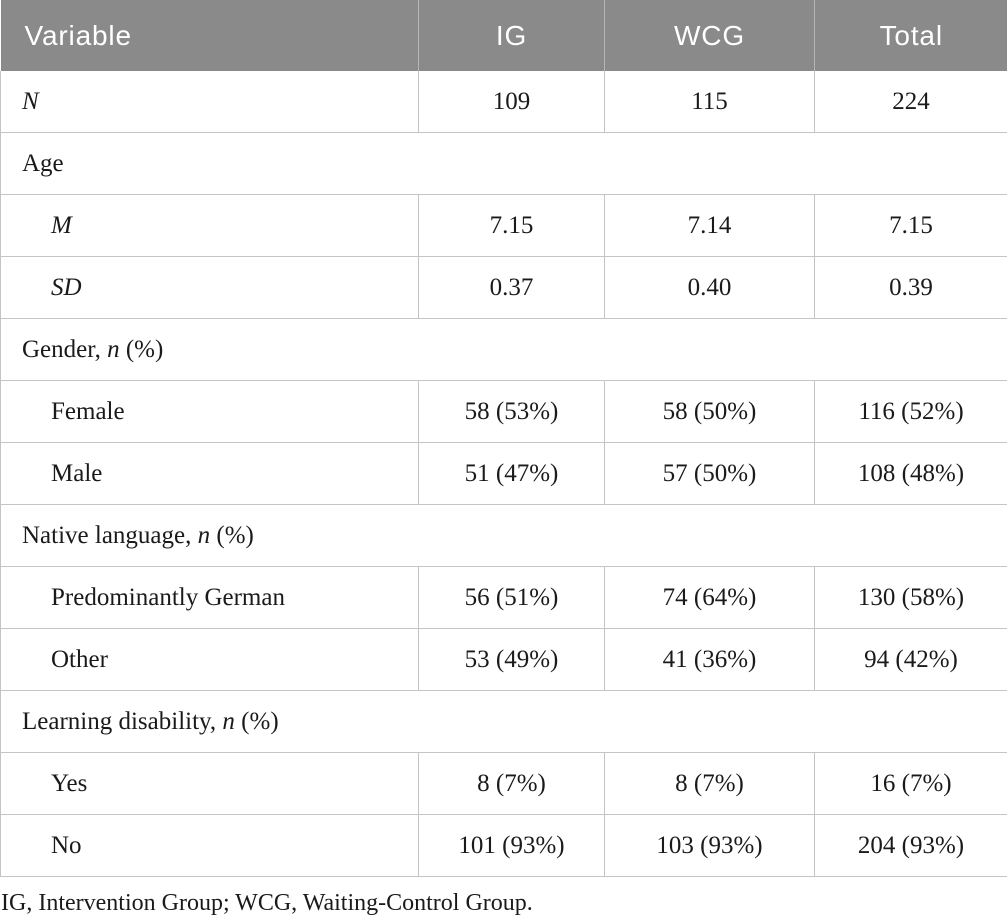 The image size is (1007, 923). I want to click on row-label: M, so click(209, 225).